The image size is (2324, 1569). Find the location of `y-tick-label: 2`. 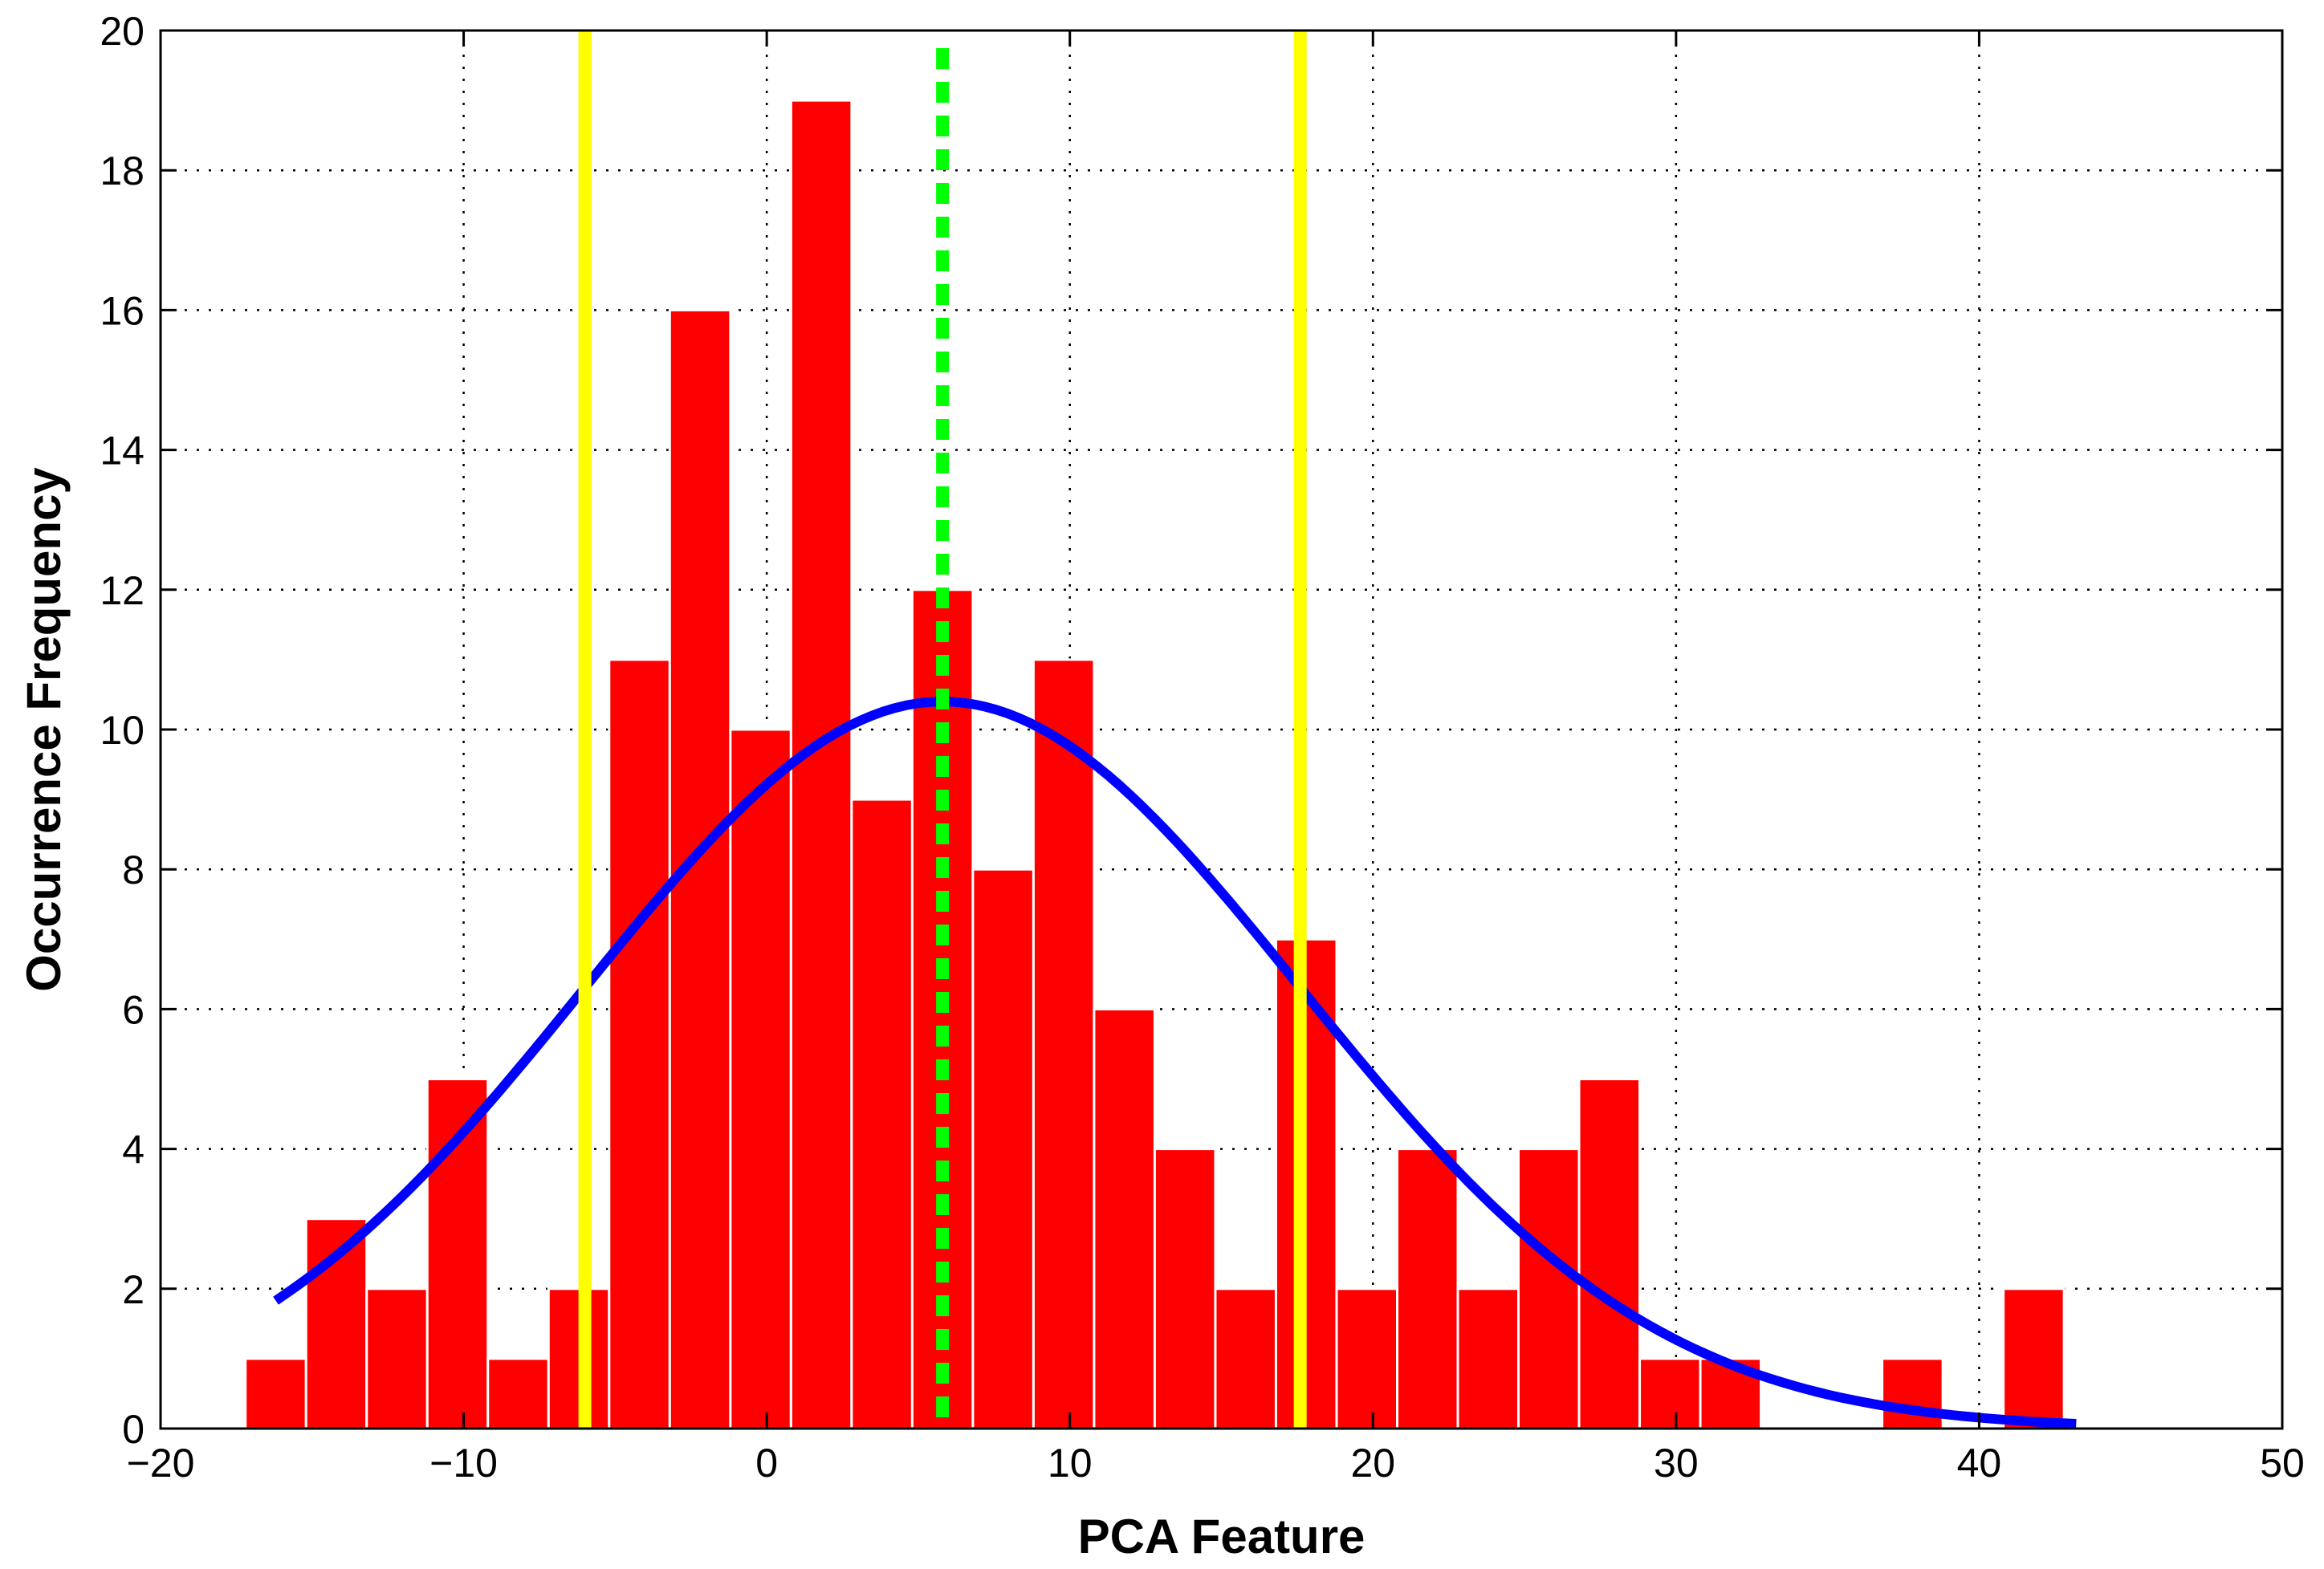

y-tick-label: 2 is located at coordinates (133, 1289).